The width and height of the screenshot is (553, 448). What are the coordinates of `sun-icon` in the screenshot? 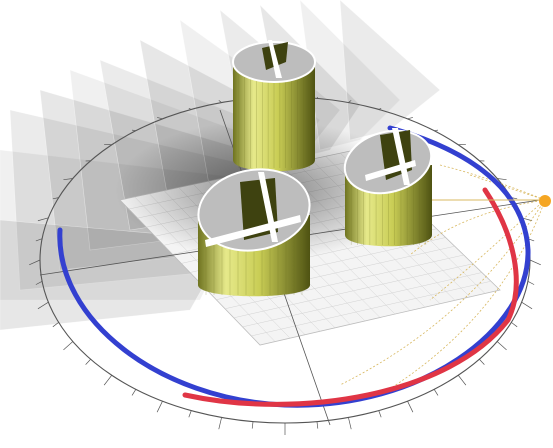 It's located at (490, 201).